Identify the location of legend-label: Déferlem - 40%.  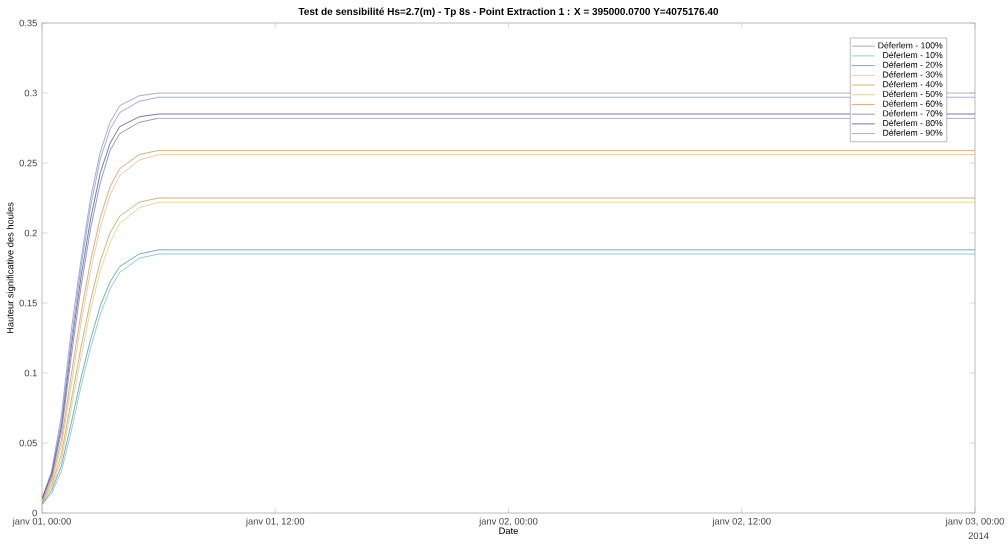
(913, 84).